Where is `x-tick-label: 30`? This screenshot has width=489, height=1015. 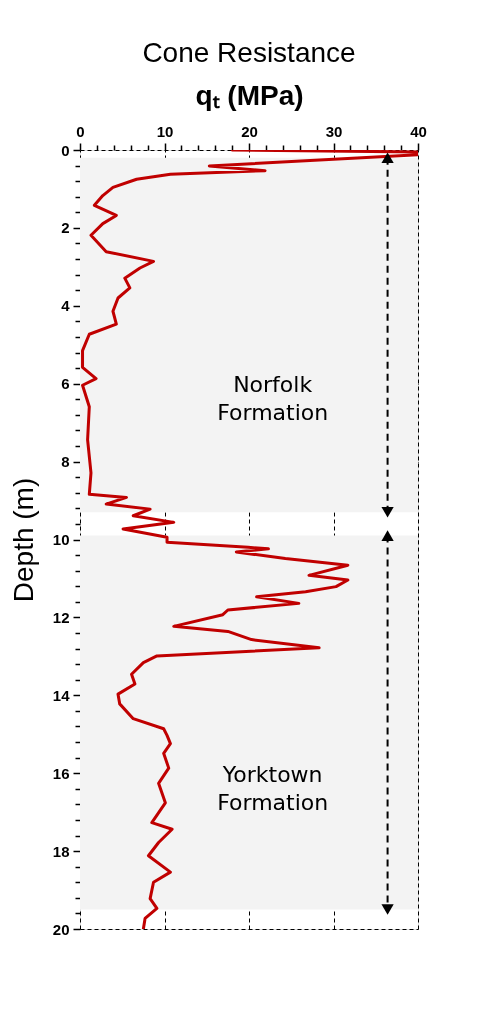 x-tick-label: 30 is located at coordinates (334, 131).